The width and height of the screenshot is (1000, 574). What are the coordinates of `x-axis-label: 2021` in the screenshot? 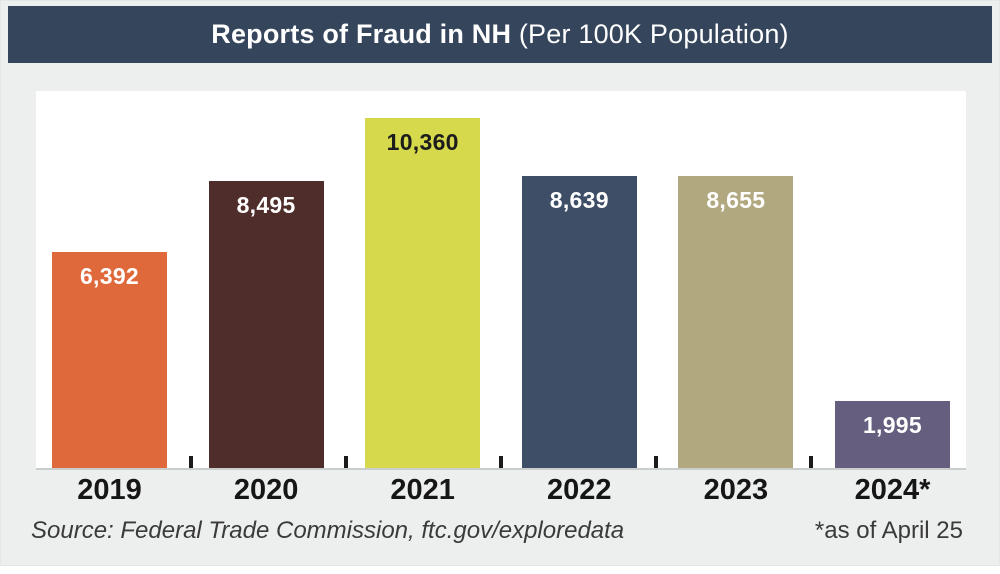 It's located at (422, 490).